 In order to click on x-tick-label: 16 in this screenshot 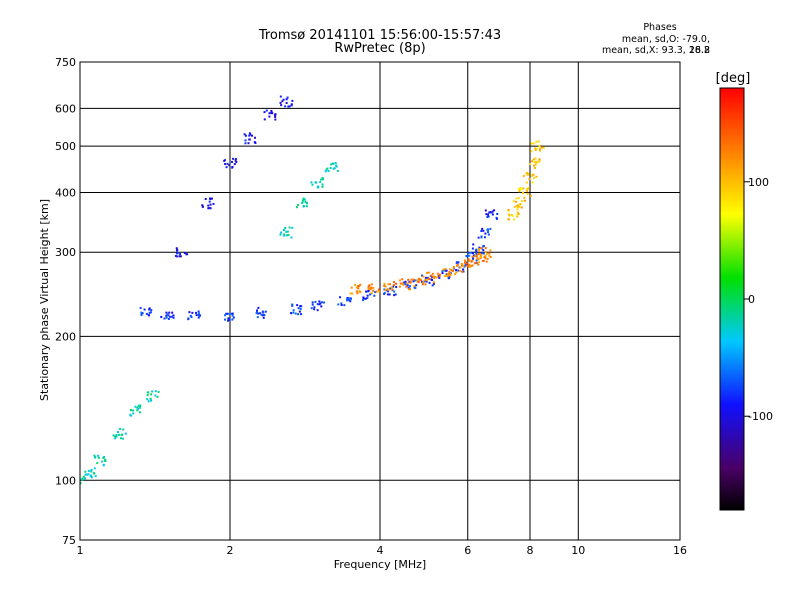, I will do `click(680, 550)`.